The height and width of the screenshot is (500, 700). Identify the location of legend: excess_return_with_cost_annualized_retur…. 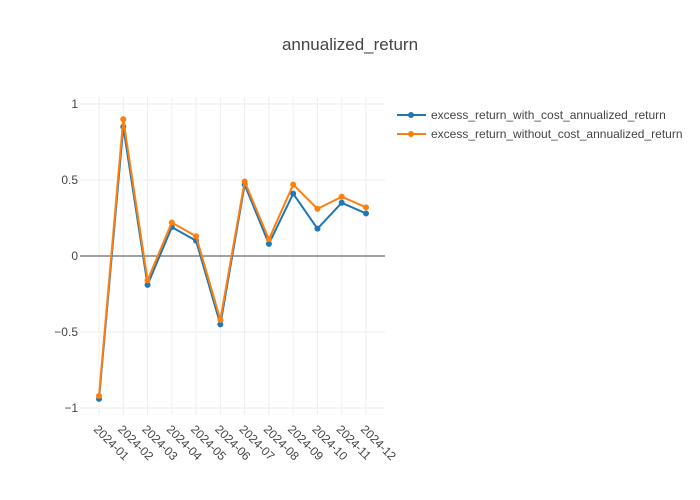
(540, 124).